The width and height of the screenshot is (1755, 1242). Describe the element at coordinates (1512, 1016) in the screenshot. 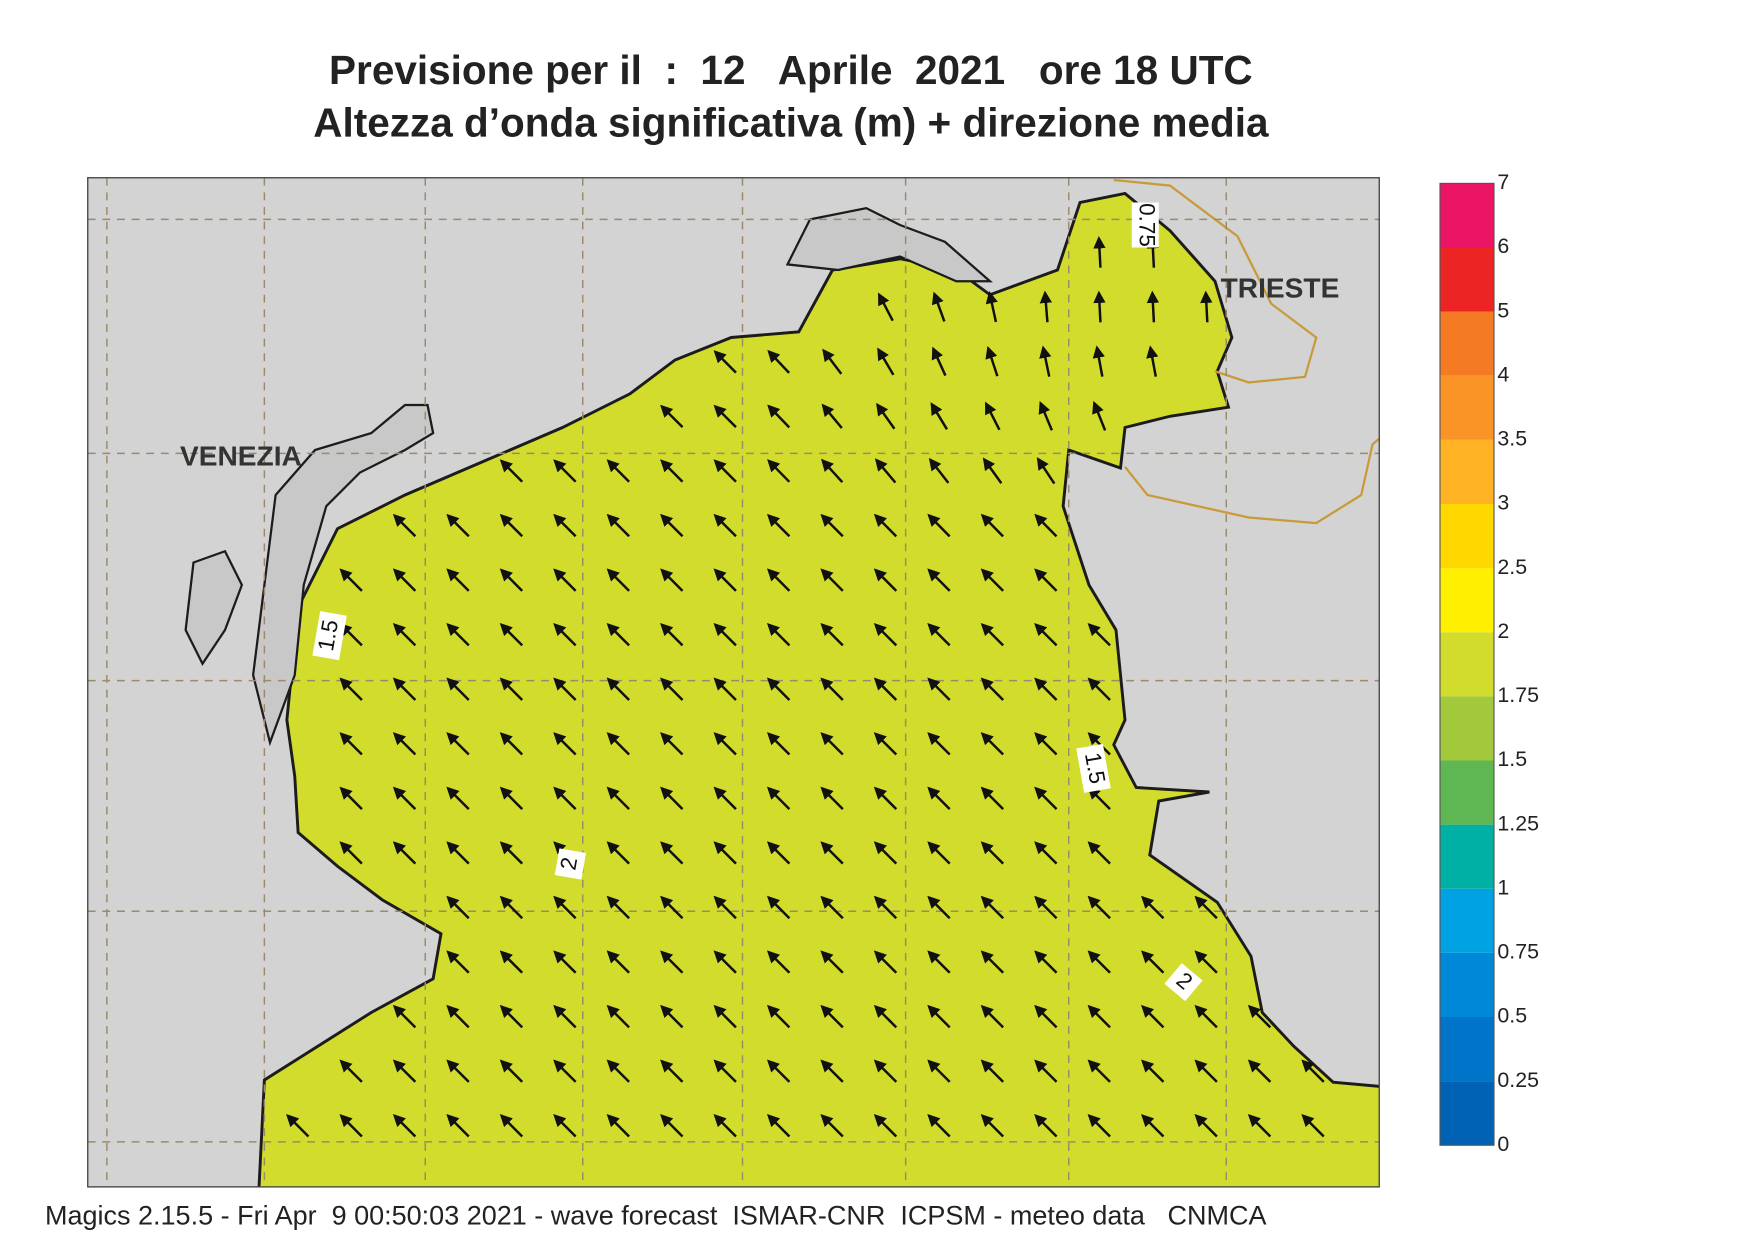

I see `colorbar-label: 0.5` at that location.